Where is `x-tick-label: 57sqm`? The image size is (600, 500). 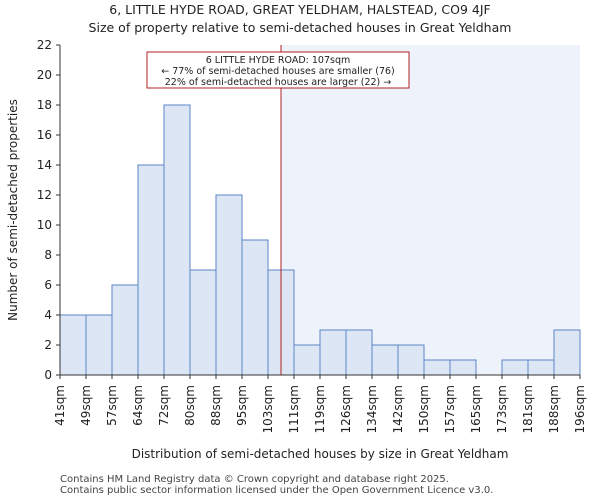
x-tick-label: 57sqm is located at coordinates (112, 405).